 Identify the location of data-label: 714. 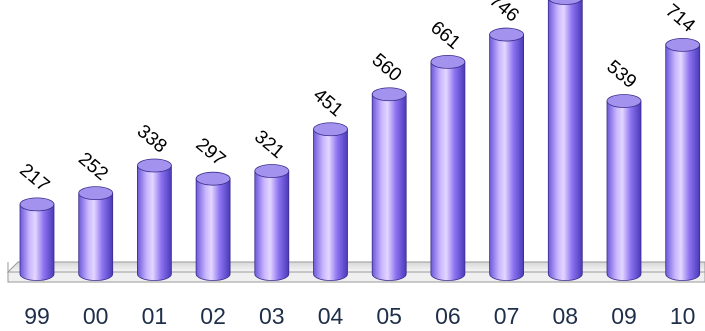
(680, 18).